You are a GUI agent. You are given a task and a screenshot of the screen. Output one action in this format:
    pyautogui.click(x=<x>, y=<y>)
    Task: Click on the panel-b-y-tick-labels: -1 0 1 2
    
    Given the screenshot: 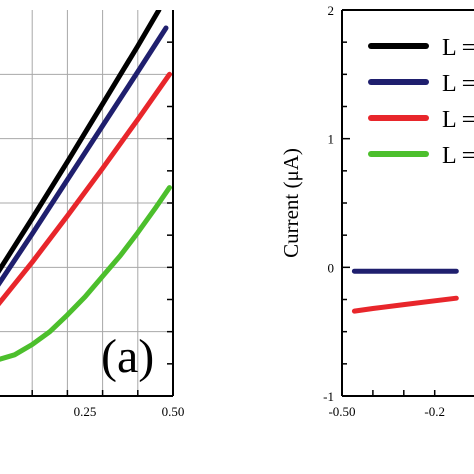 What is the action you would take?
    pyautogui.click(x=328, y=203)
    